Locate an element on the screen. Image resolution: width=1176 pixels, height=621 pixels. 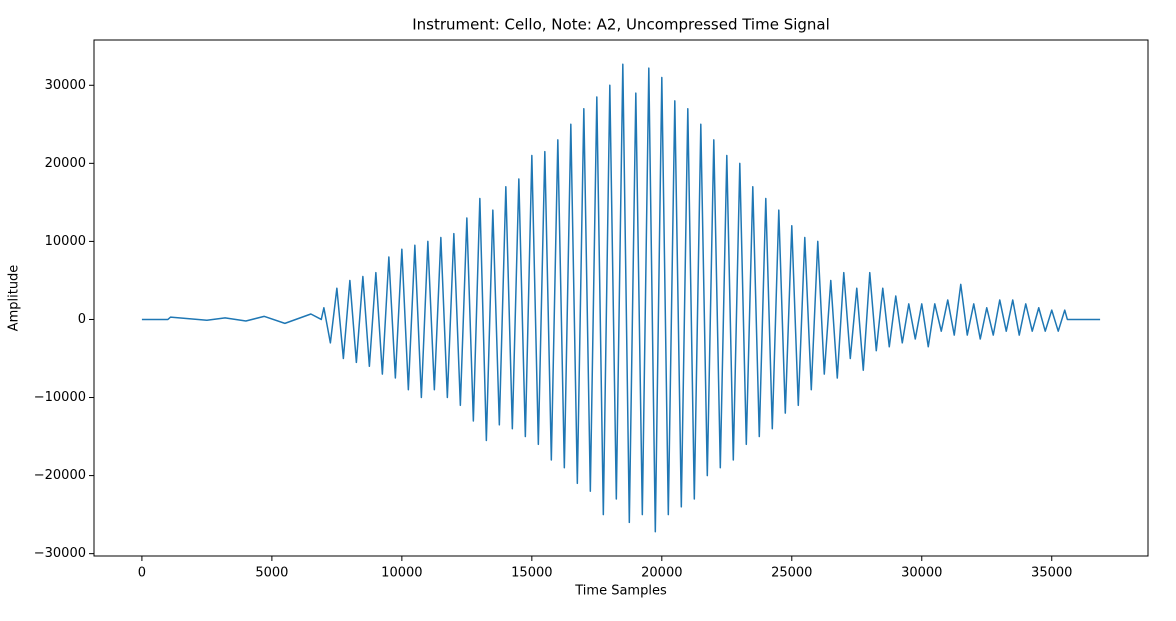
x-tick-label: 25000 is located at coordinates (791, 573).